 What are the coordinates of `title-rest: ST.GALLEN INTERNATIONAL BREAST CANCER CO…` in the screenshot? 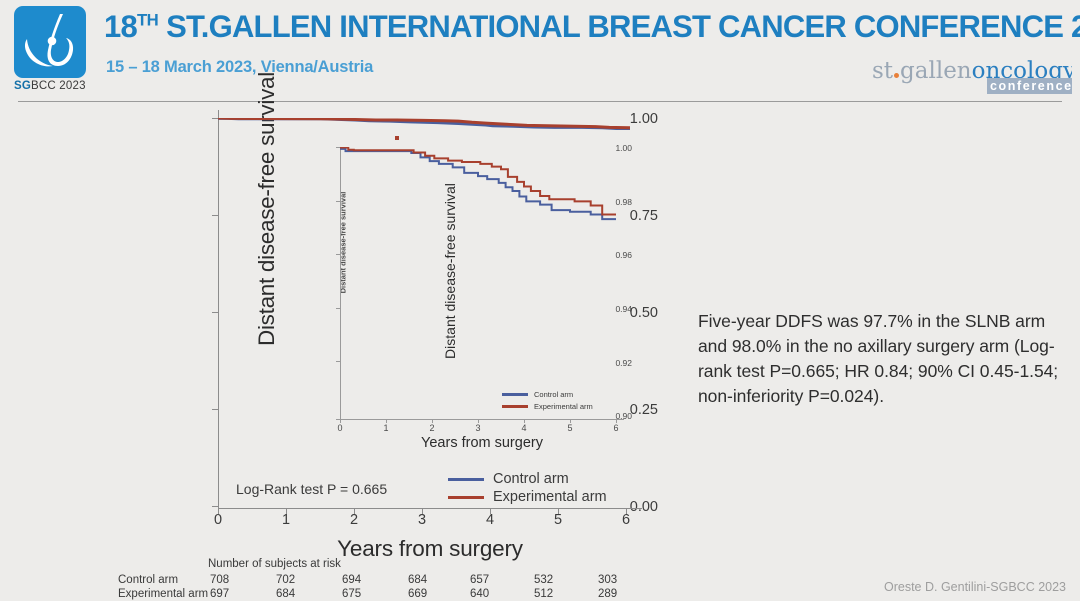 It's located at (619, 26).